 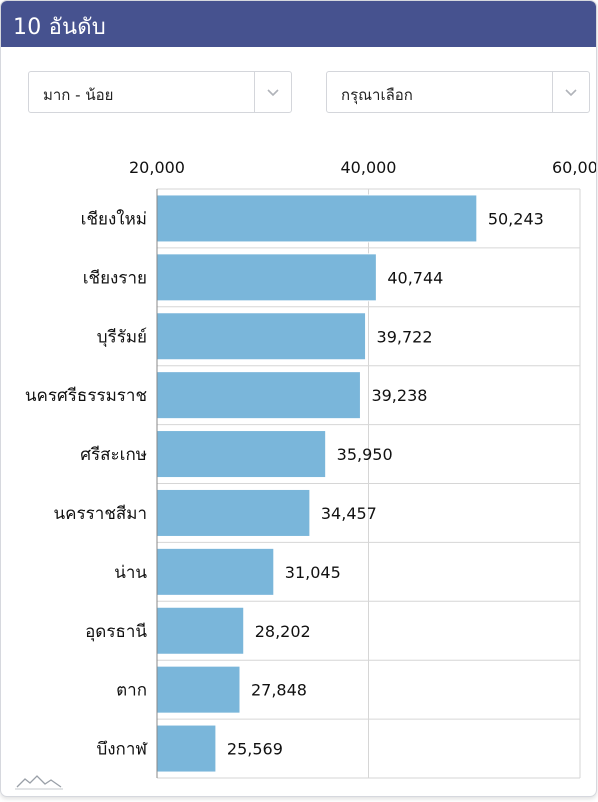 What do you see at coordinates (458, 92) in the screenshot?
I see `filter-select: กรุณาเลือก` at bounding box center [458, 92].